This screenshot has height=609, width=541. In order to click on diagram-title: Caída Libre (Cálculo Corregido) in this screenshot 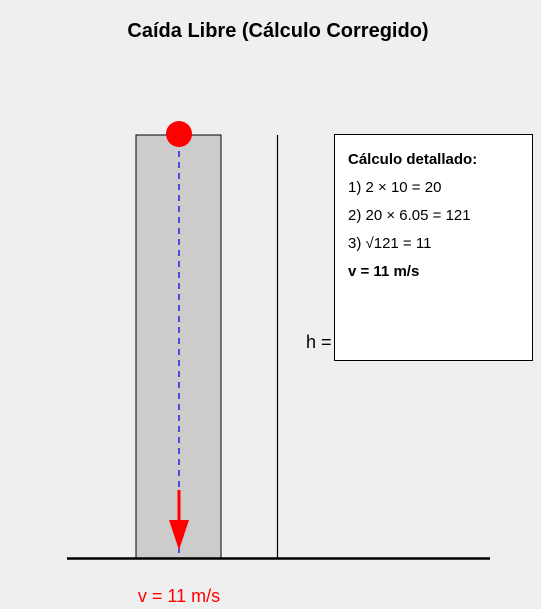, I will do `click(277, 31)`.